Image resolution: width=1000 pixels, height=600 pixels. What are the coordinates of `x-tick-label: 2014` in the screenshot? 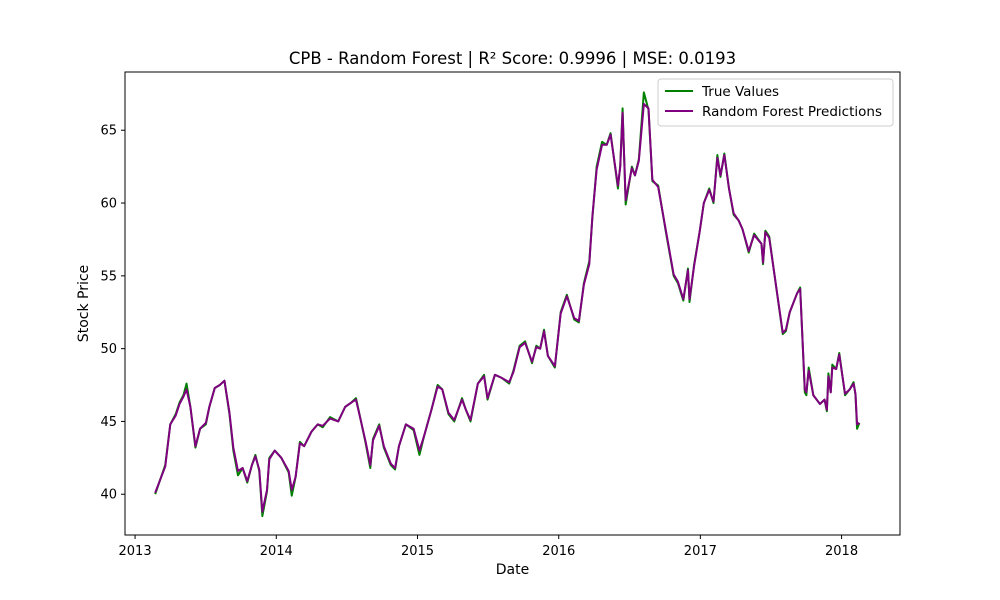 It's located at (276, 551).